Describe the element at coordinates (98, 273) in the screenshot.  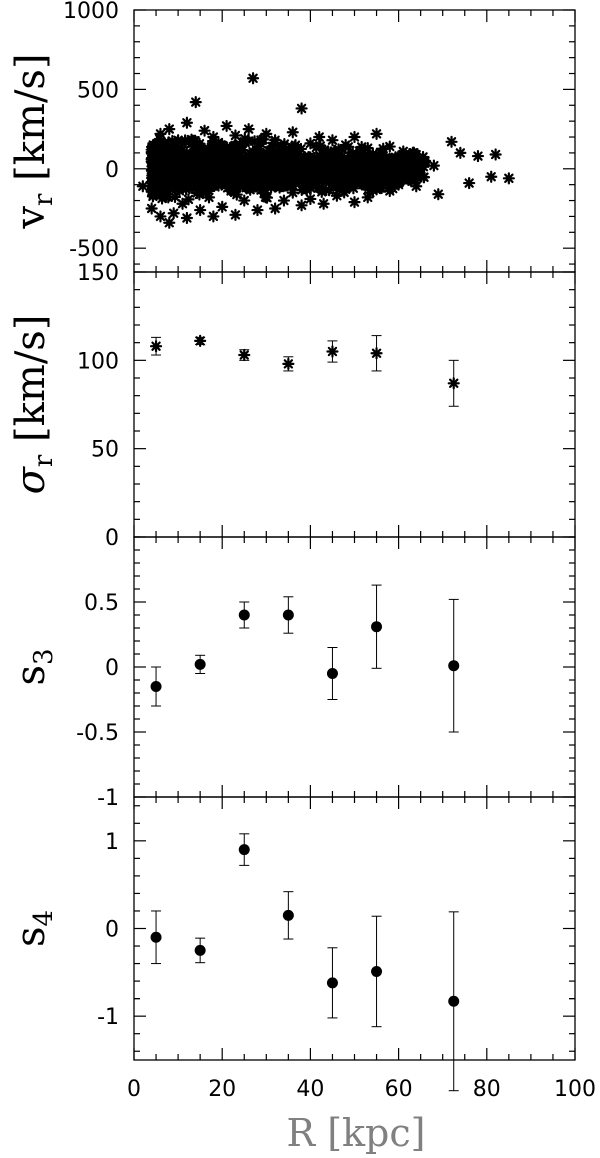
I see `panel-sigma-ytick-label: 150` at that location.